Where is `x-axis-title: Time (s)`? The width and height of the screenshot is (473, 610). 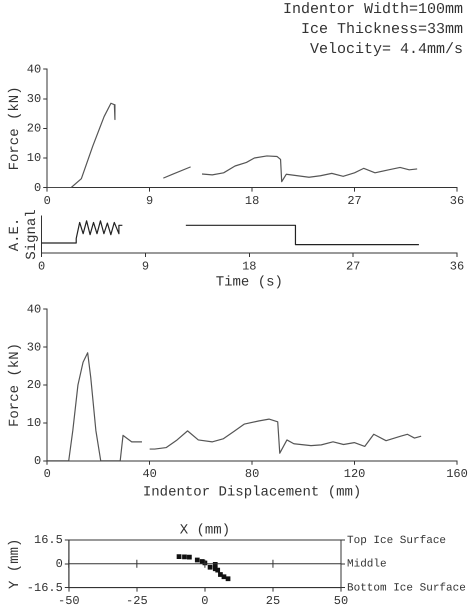 x-axis-title: Time (s) is located at coordinates (249, 282).